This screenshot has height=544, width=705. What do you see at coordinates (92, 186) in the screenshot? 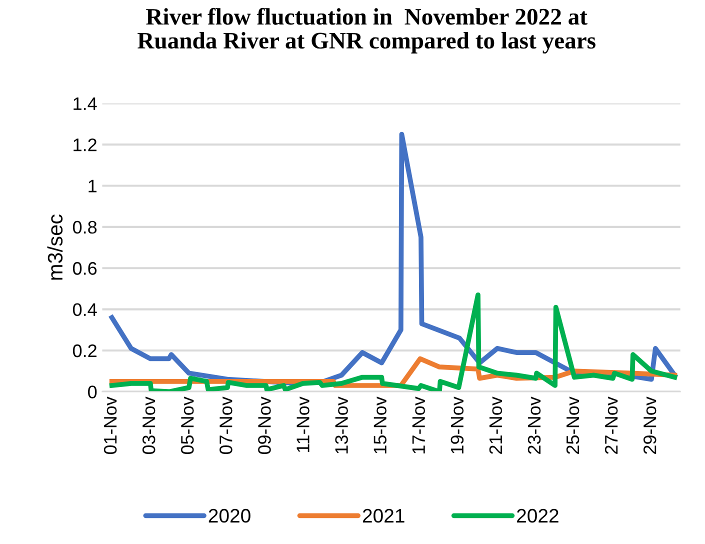
I see `y-tick-label: 1` at bounding box center [92, 186].